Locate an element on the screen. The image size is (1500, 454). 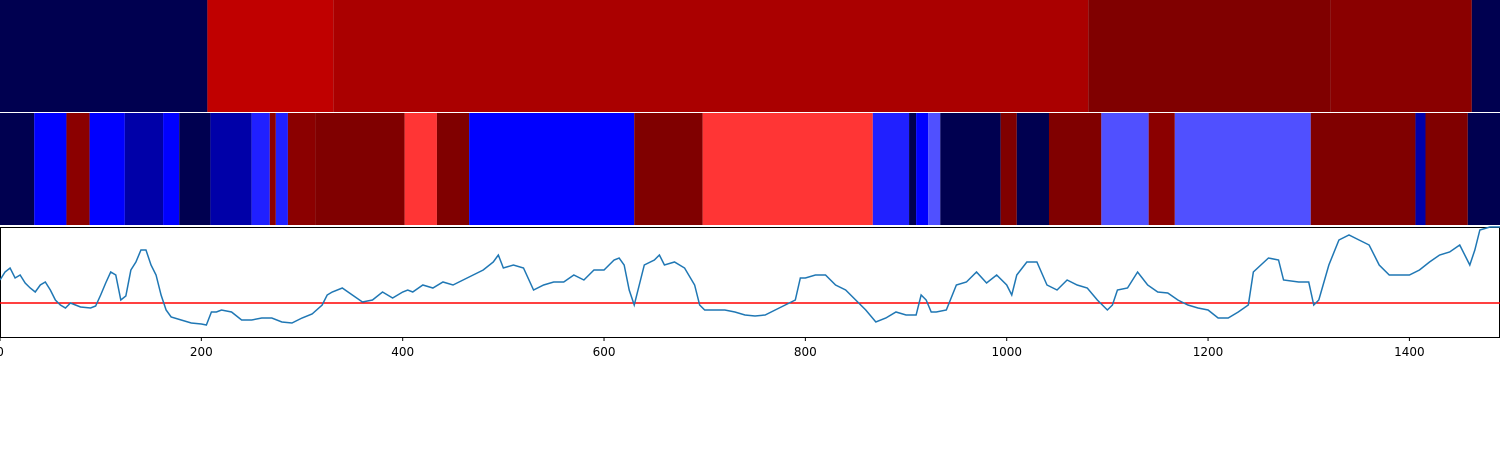
x-tick-label: 1400 is located at coordinates (1409, 352).